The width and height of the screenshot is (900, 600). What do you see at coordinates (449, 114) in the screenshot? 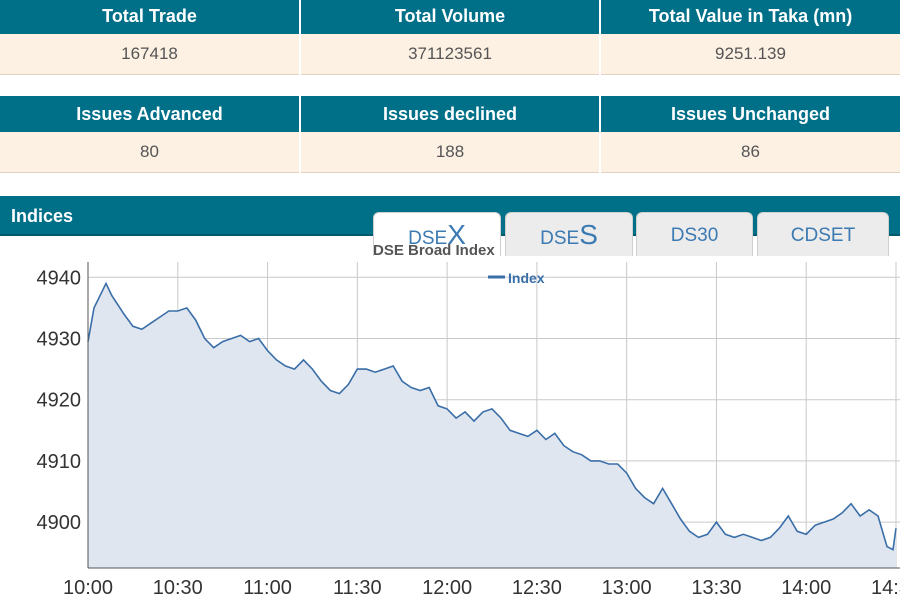
I see `issues-declined-header: Issues declined` at bounding box center [449, 114].